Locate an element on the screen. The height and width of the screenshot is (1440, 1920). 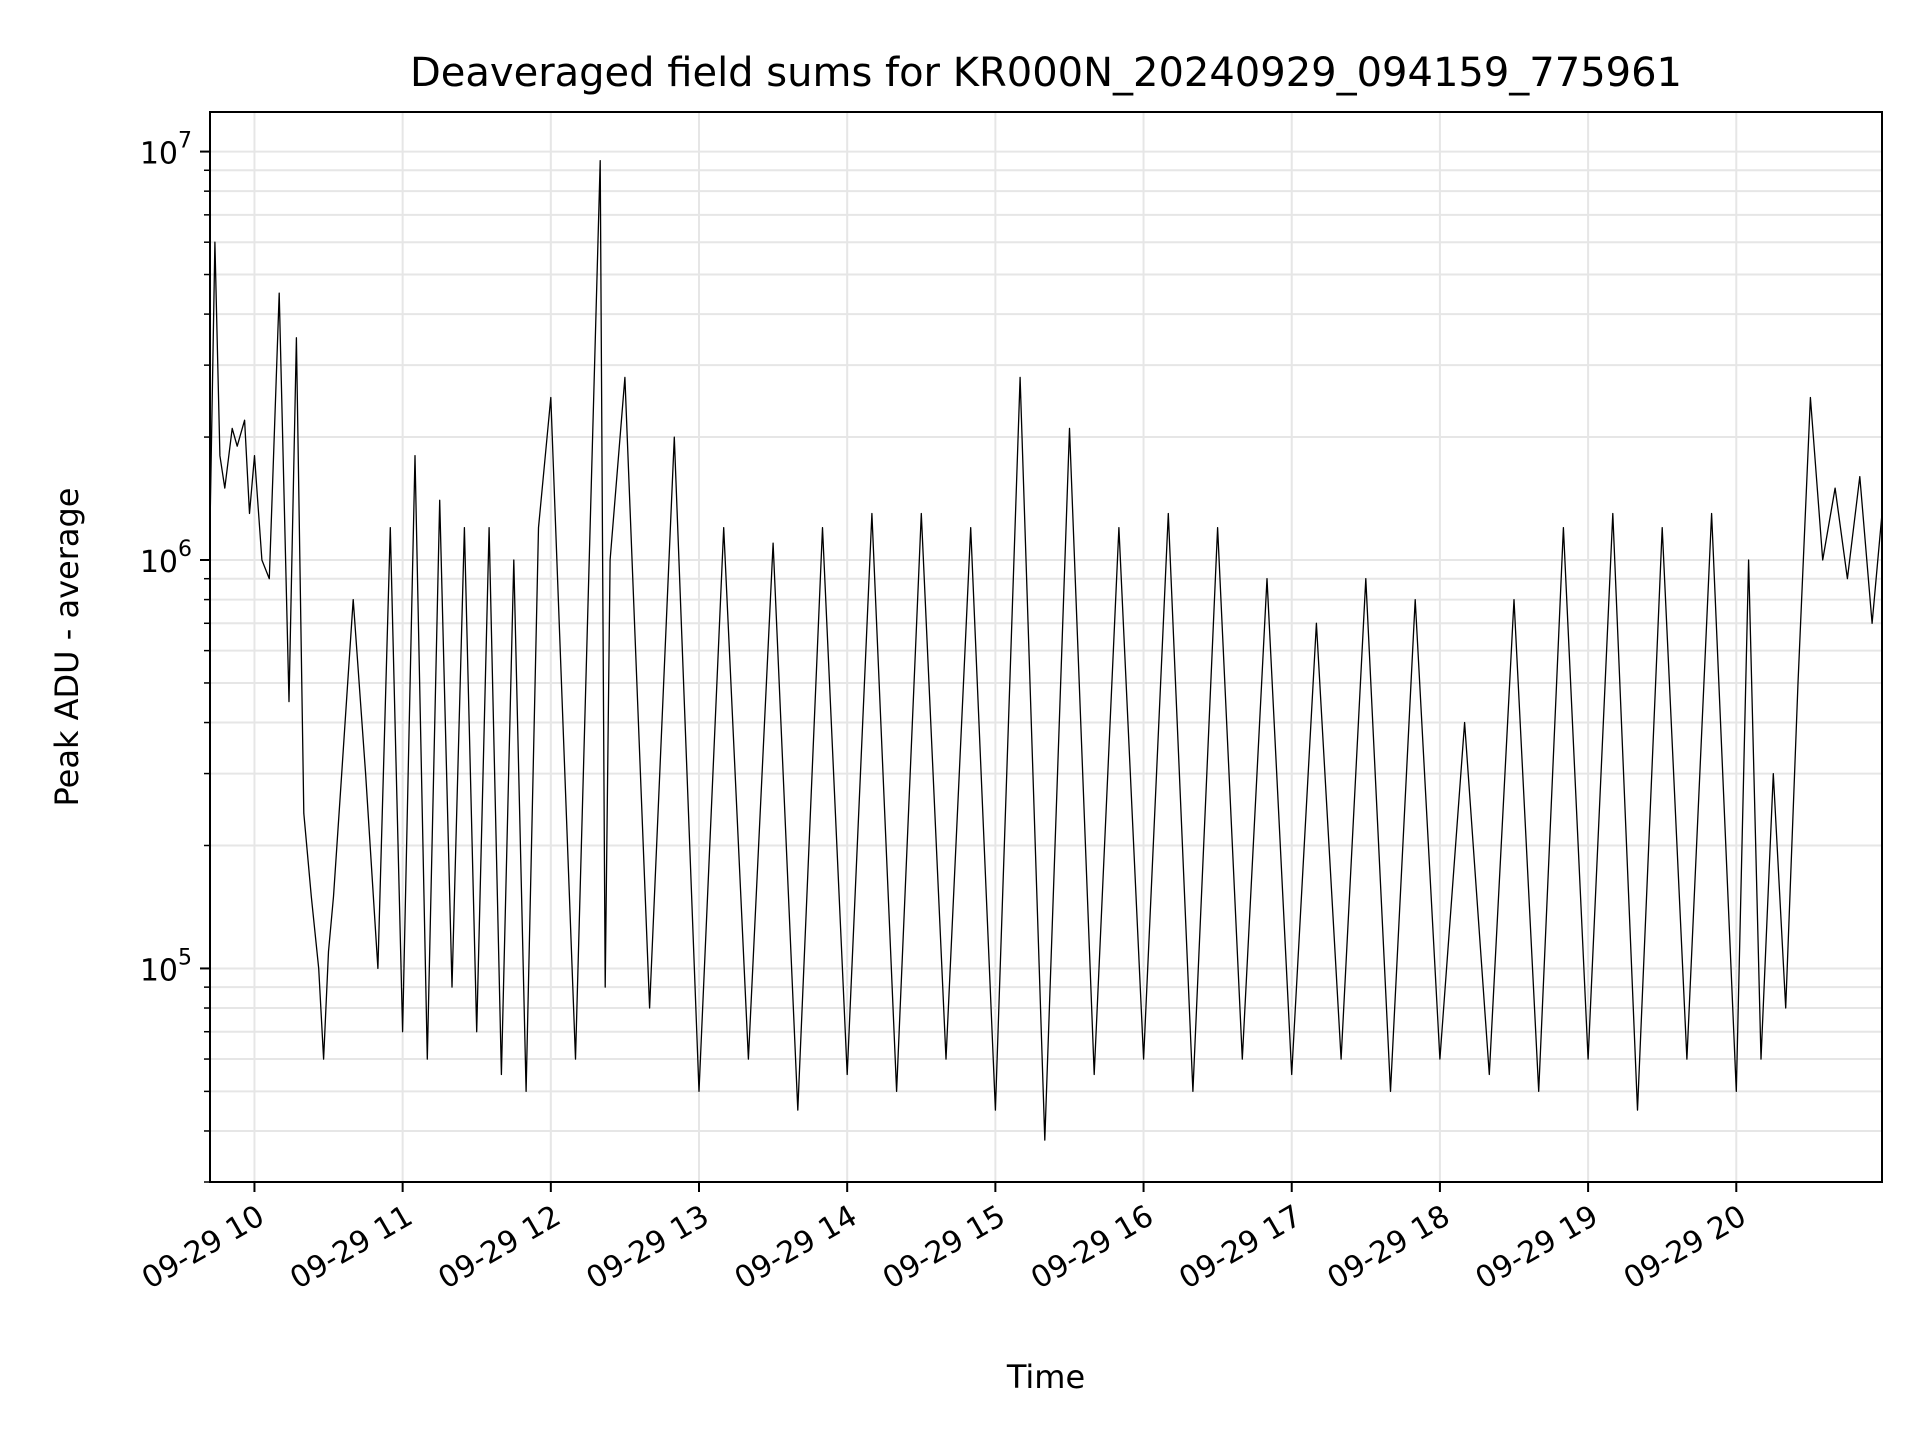
x-axis-label: Time is located at coordinates (1045, 1377).